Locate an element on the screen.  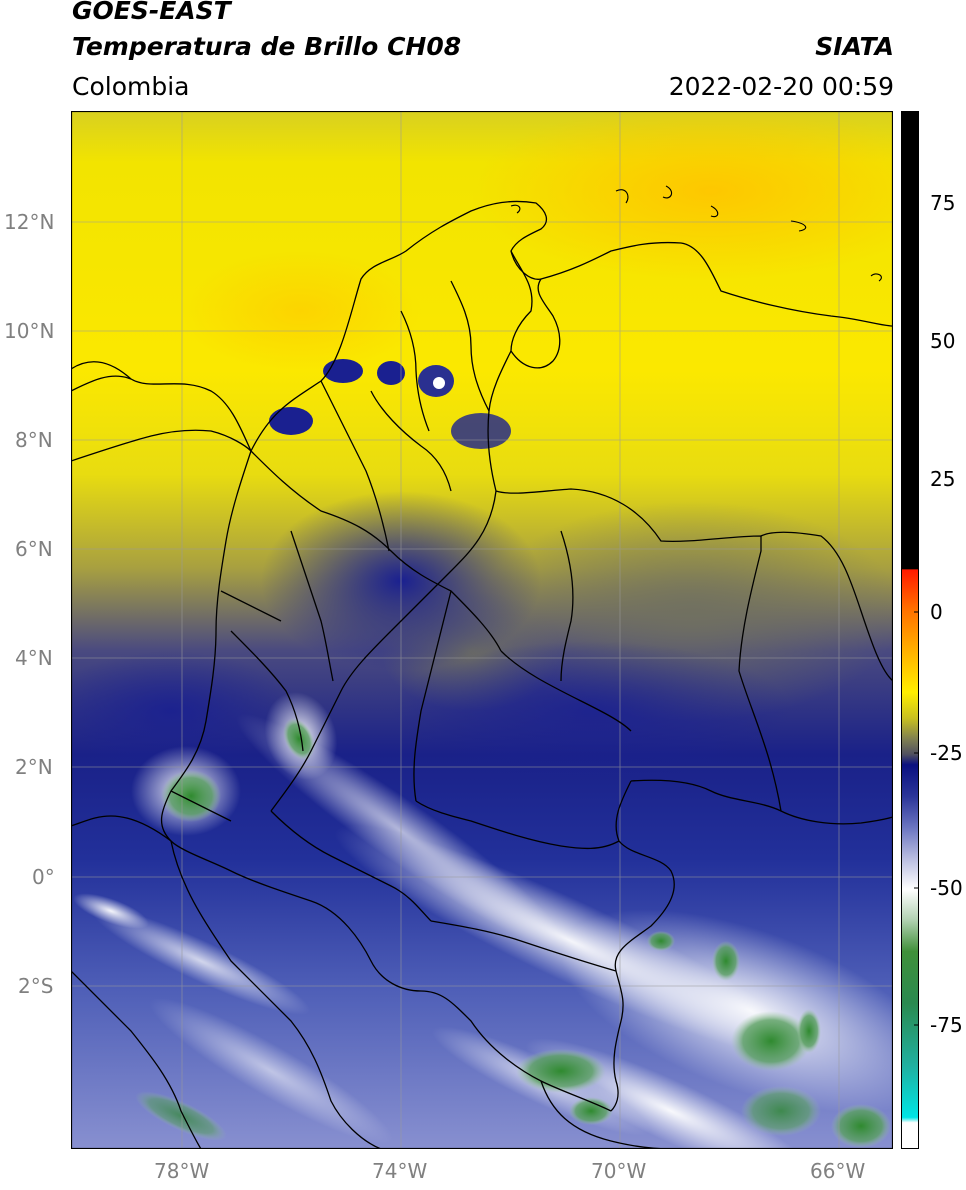
lon-tick-label: 74°W is located at coordinates (400, 1171).